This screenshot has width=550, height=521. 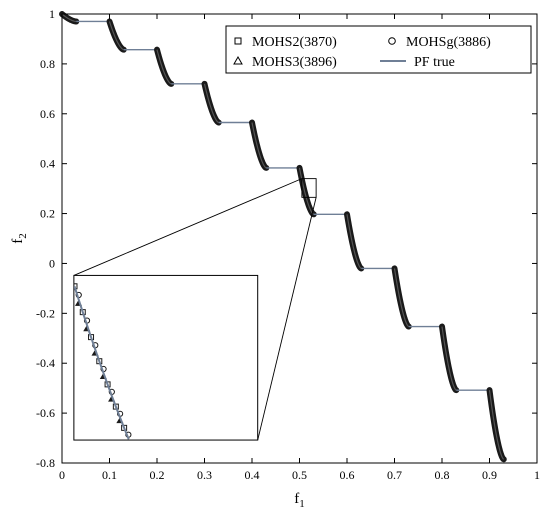 I want to click on y-tick-label: 1, so click(x=52, y=14).